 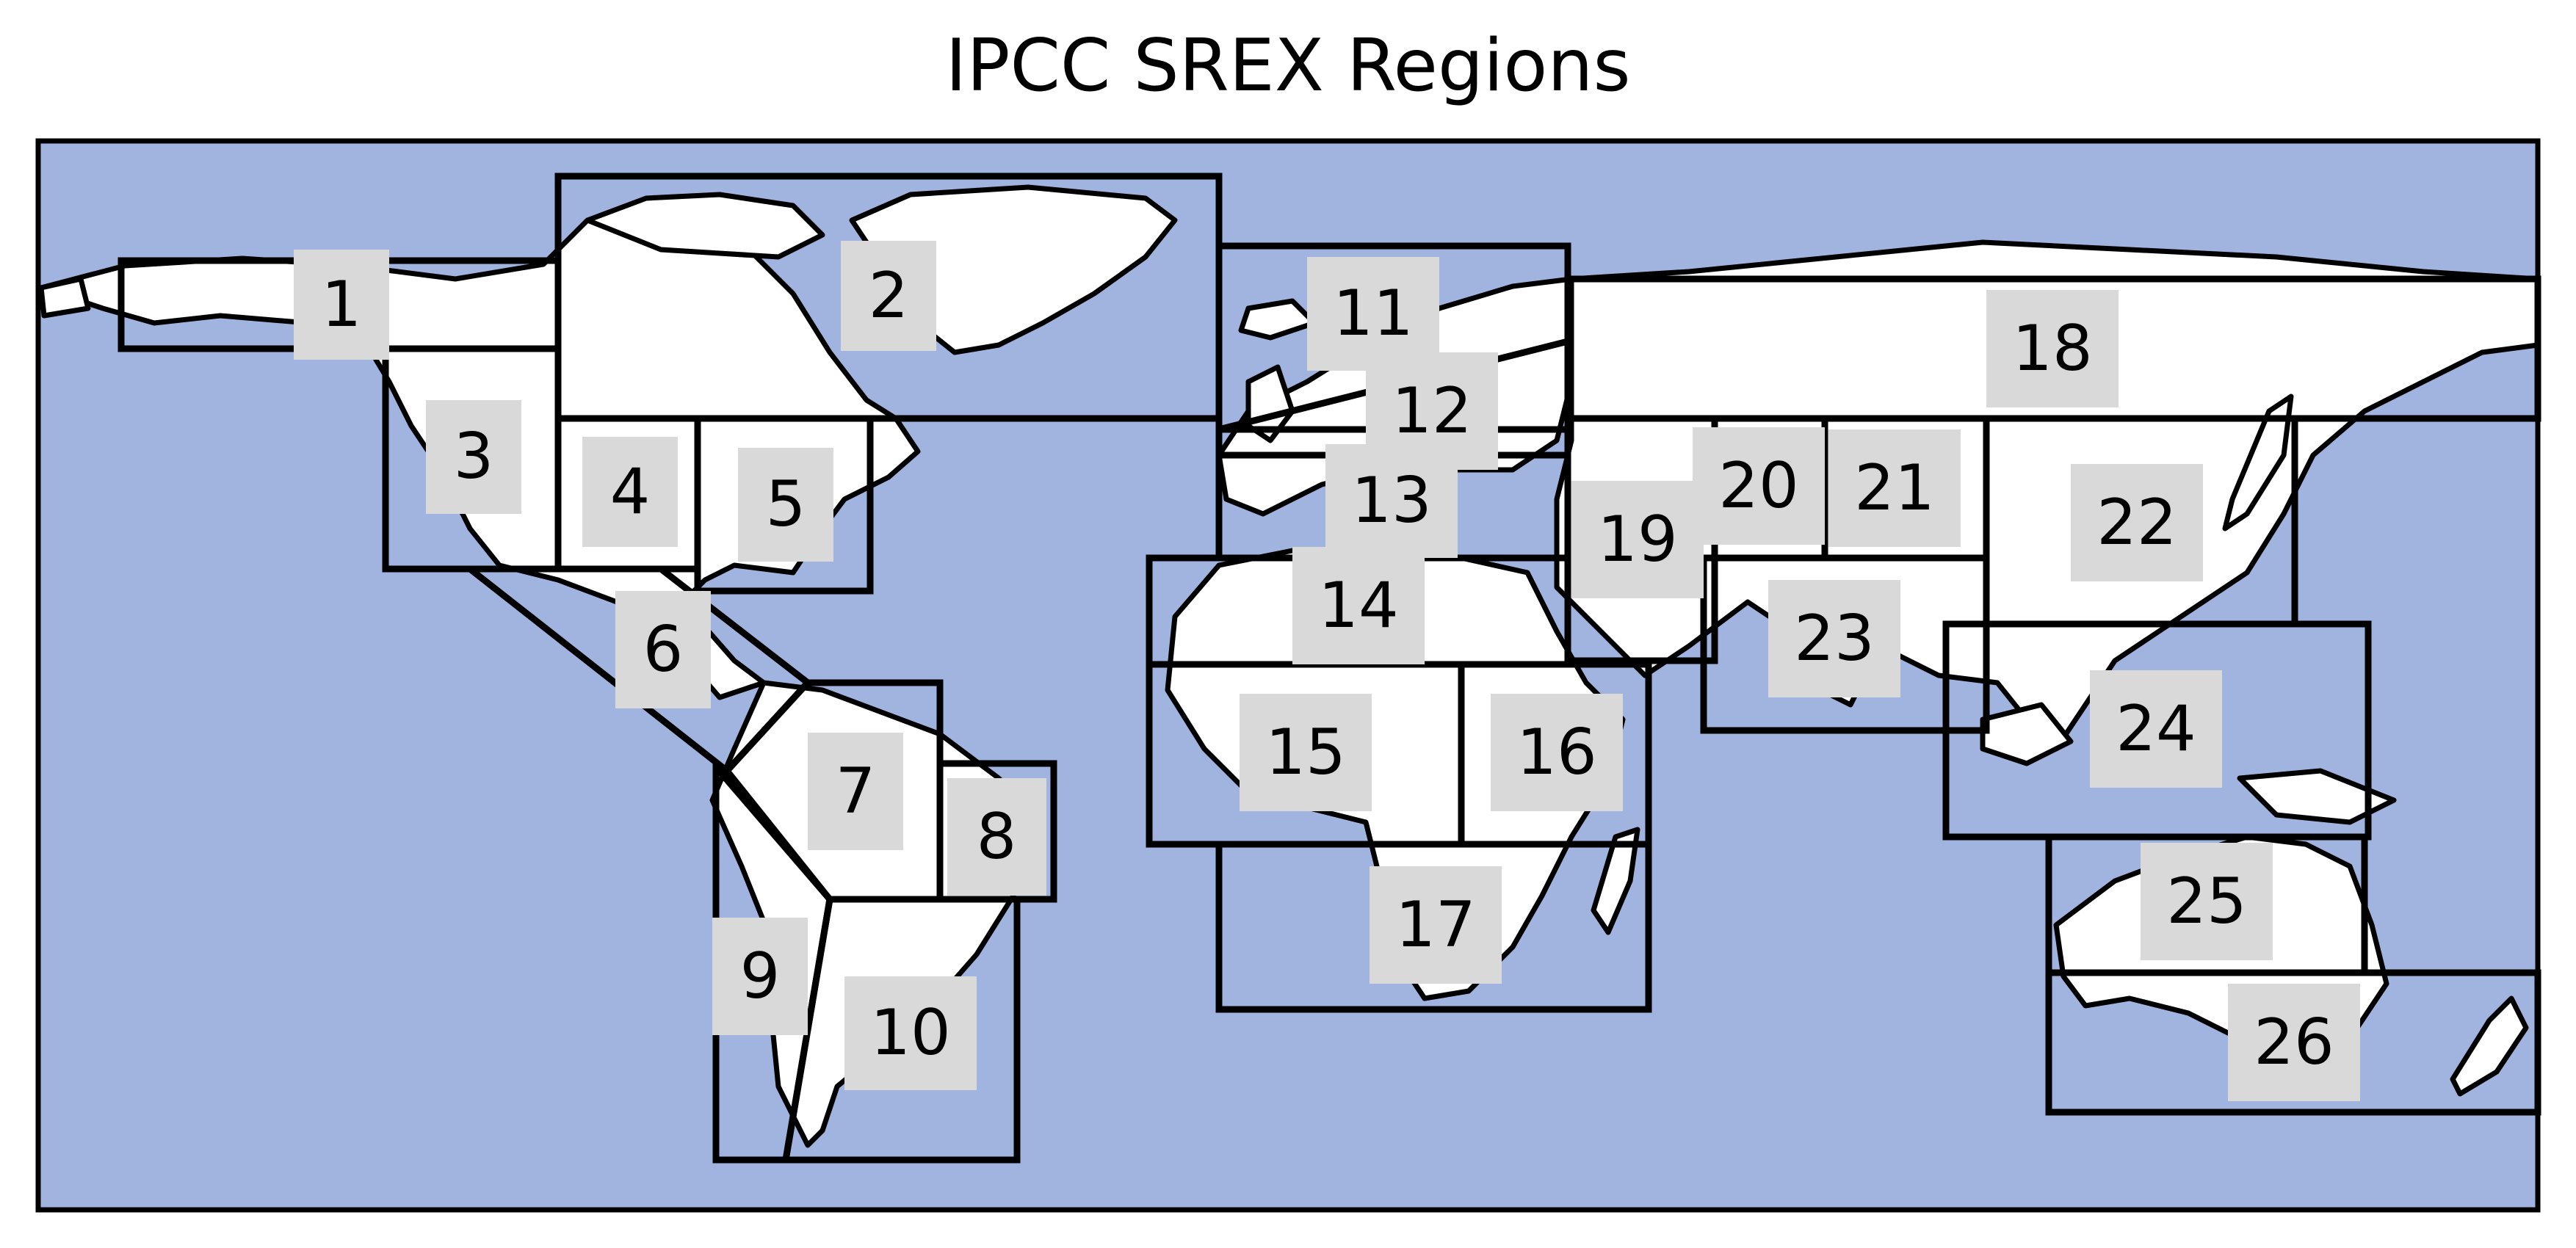 I want to click on region-number: 22, so click(x=2136, y=522).